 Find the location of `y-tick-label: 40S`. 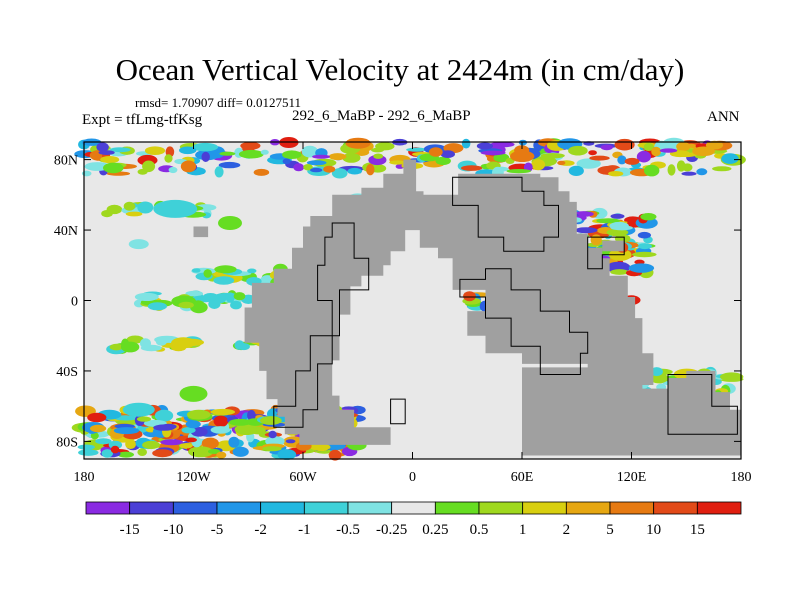

y-tick-label: 40S is located at coordinates (67, 372).